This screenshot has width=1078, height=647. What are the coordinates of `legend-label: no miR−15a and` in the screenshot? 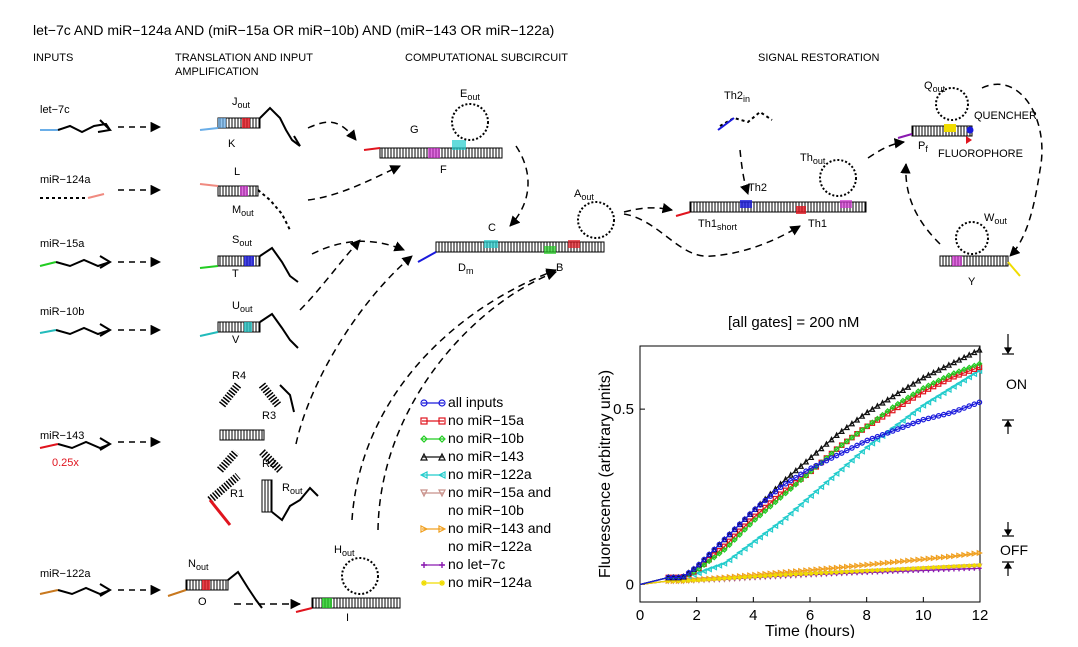 It's located at (500, 492).